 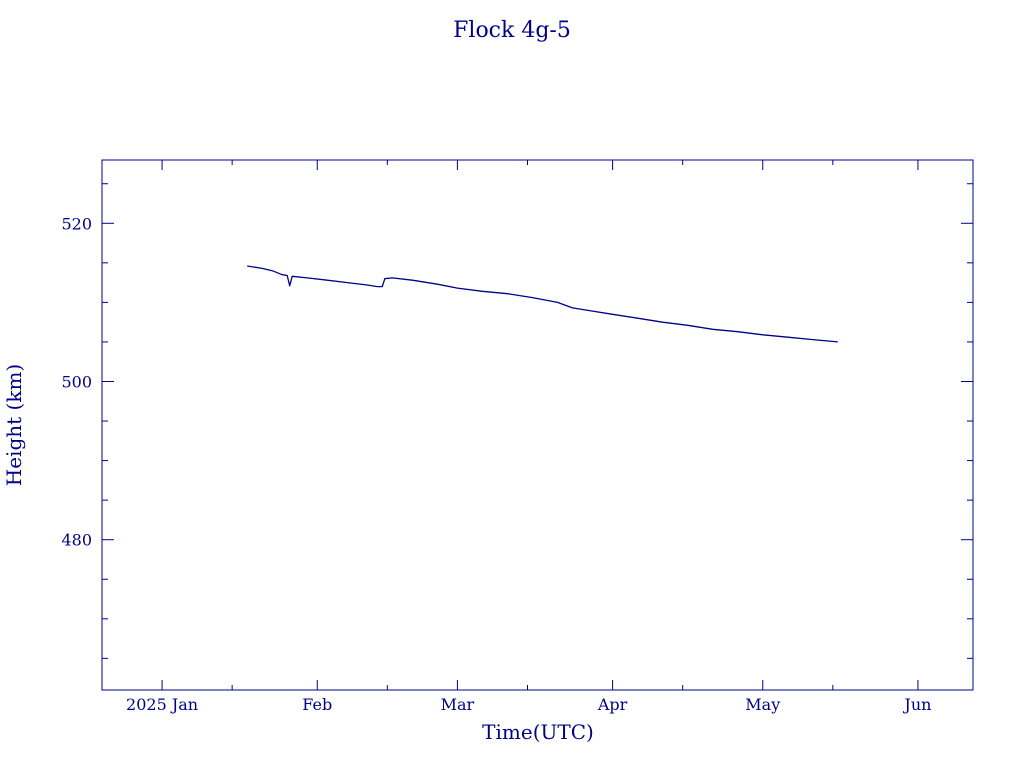 I want to click on y-axis-label: Height (km), so click(x=14, y=425).